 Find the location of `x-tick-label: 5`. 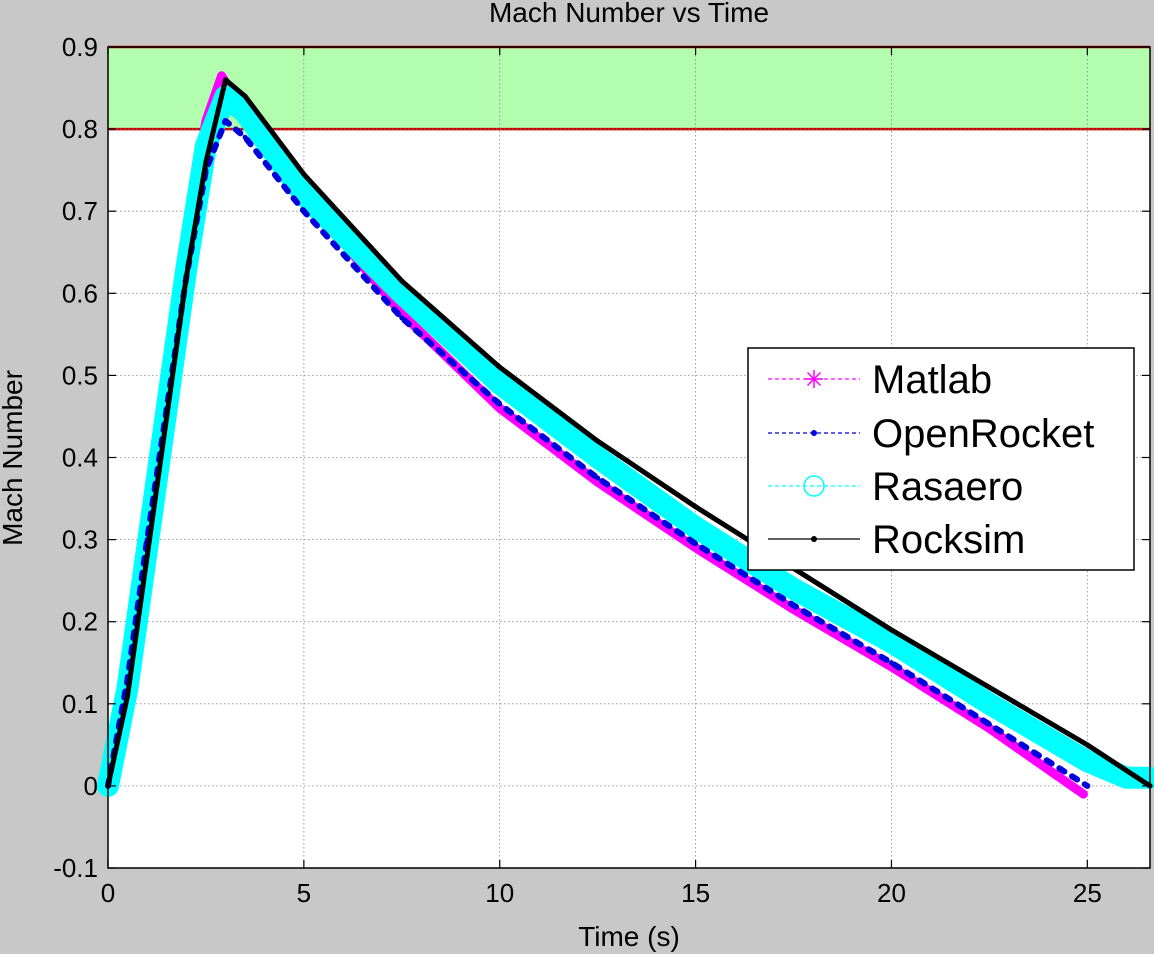

x-tick-label: 5 is located at coordinates (304, 893).